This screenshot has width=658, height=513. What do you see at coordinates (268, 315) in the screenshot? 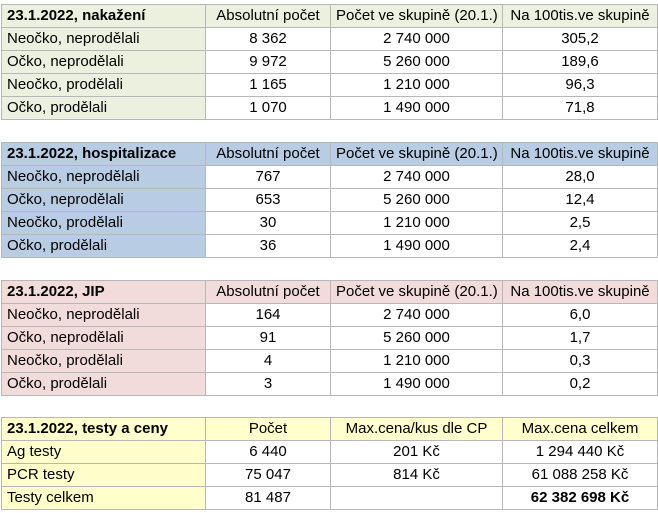
I see `cell: 164` at bounding box center [268, 315].